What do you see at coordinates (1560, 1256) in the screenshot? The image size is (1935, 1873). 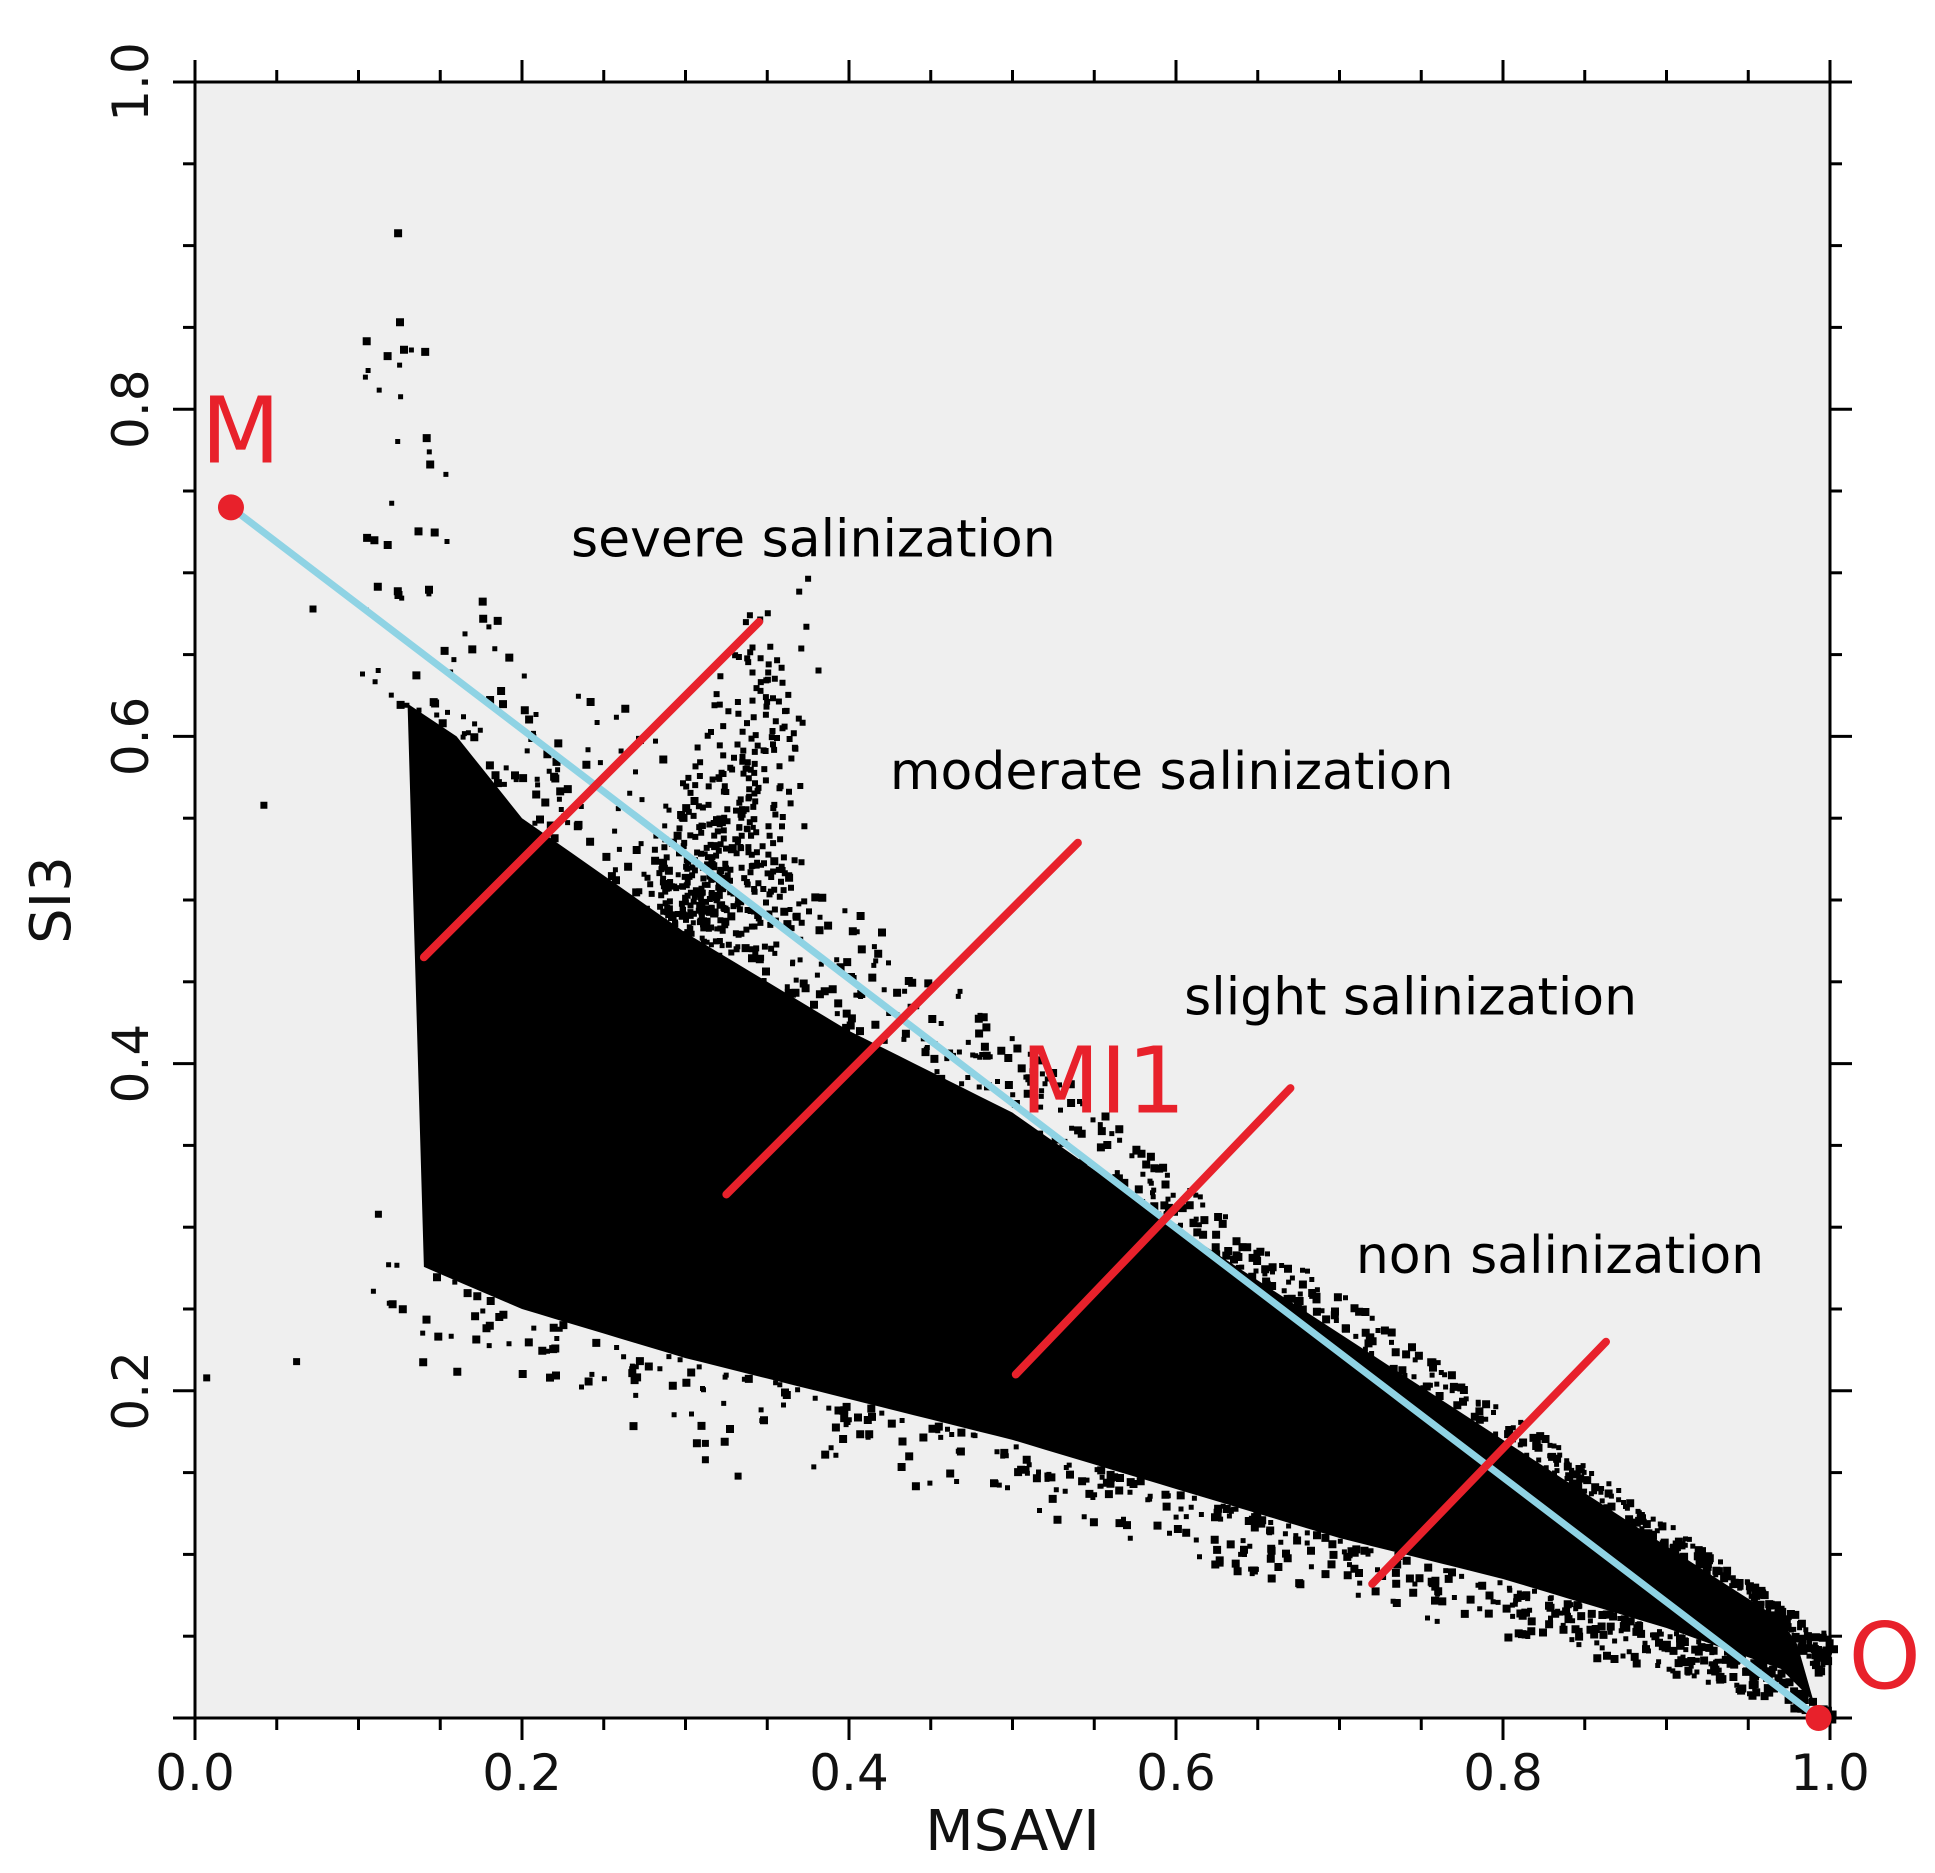 I see `zone-label: non salinization` at bounding box center [1560, 1256].